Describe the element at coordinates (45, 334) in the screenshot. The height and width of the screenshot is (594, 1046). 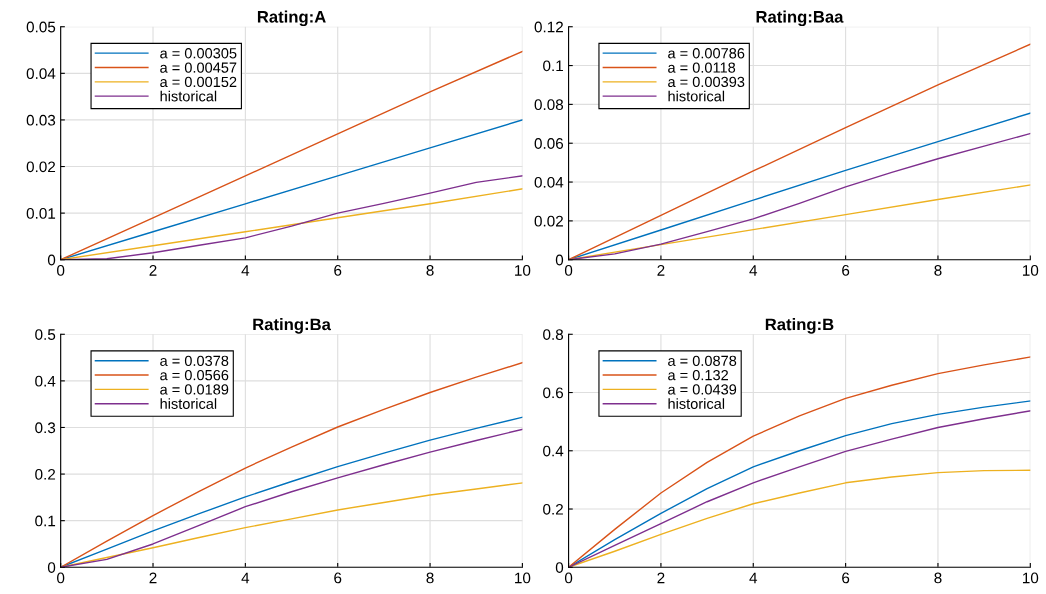
I see `y-tick-label: 0.5` at that location.